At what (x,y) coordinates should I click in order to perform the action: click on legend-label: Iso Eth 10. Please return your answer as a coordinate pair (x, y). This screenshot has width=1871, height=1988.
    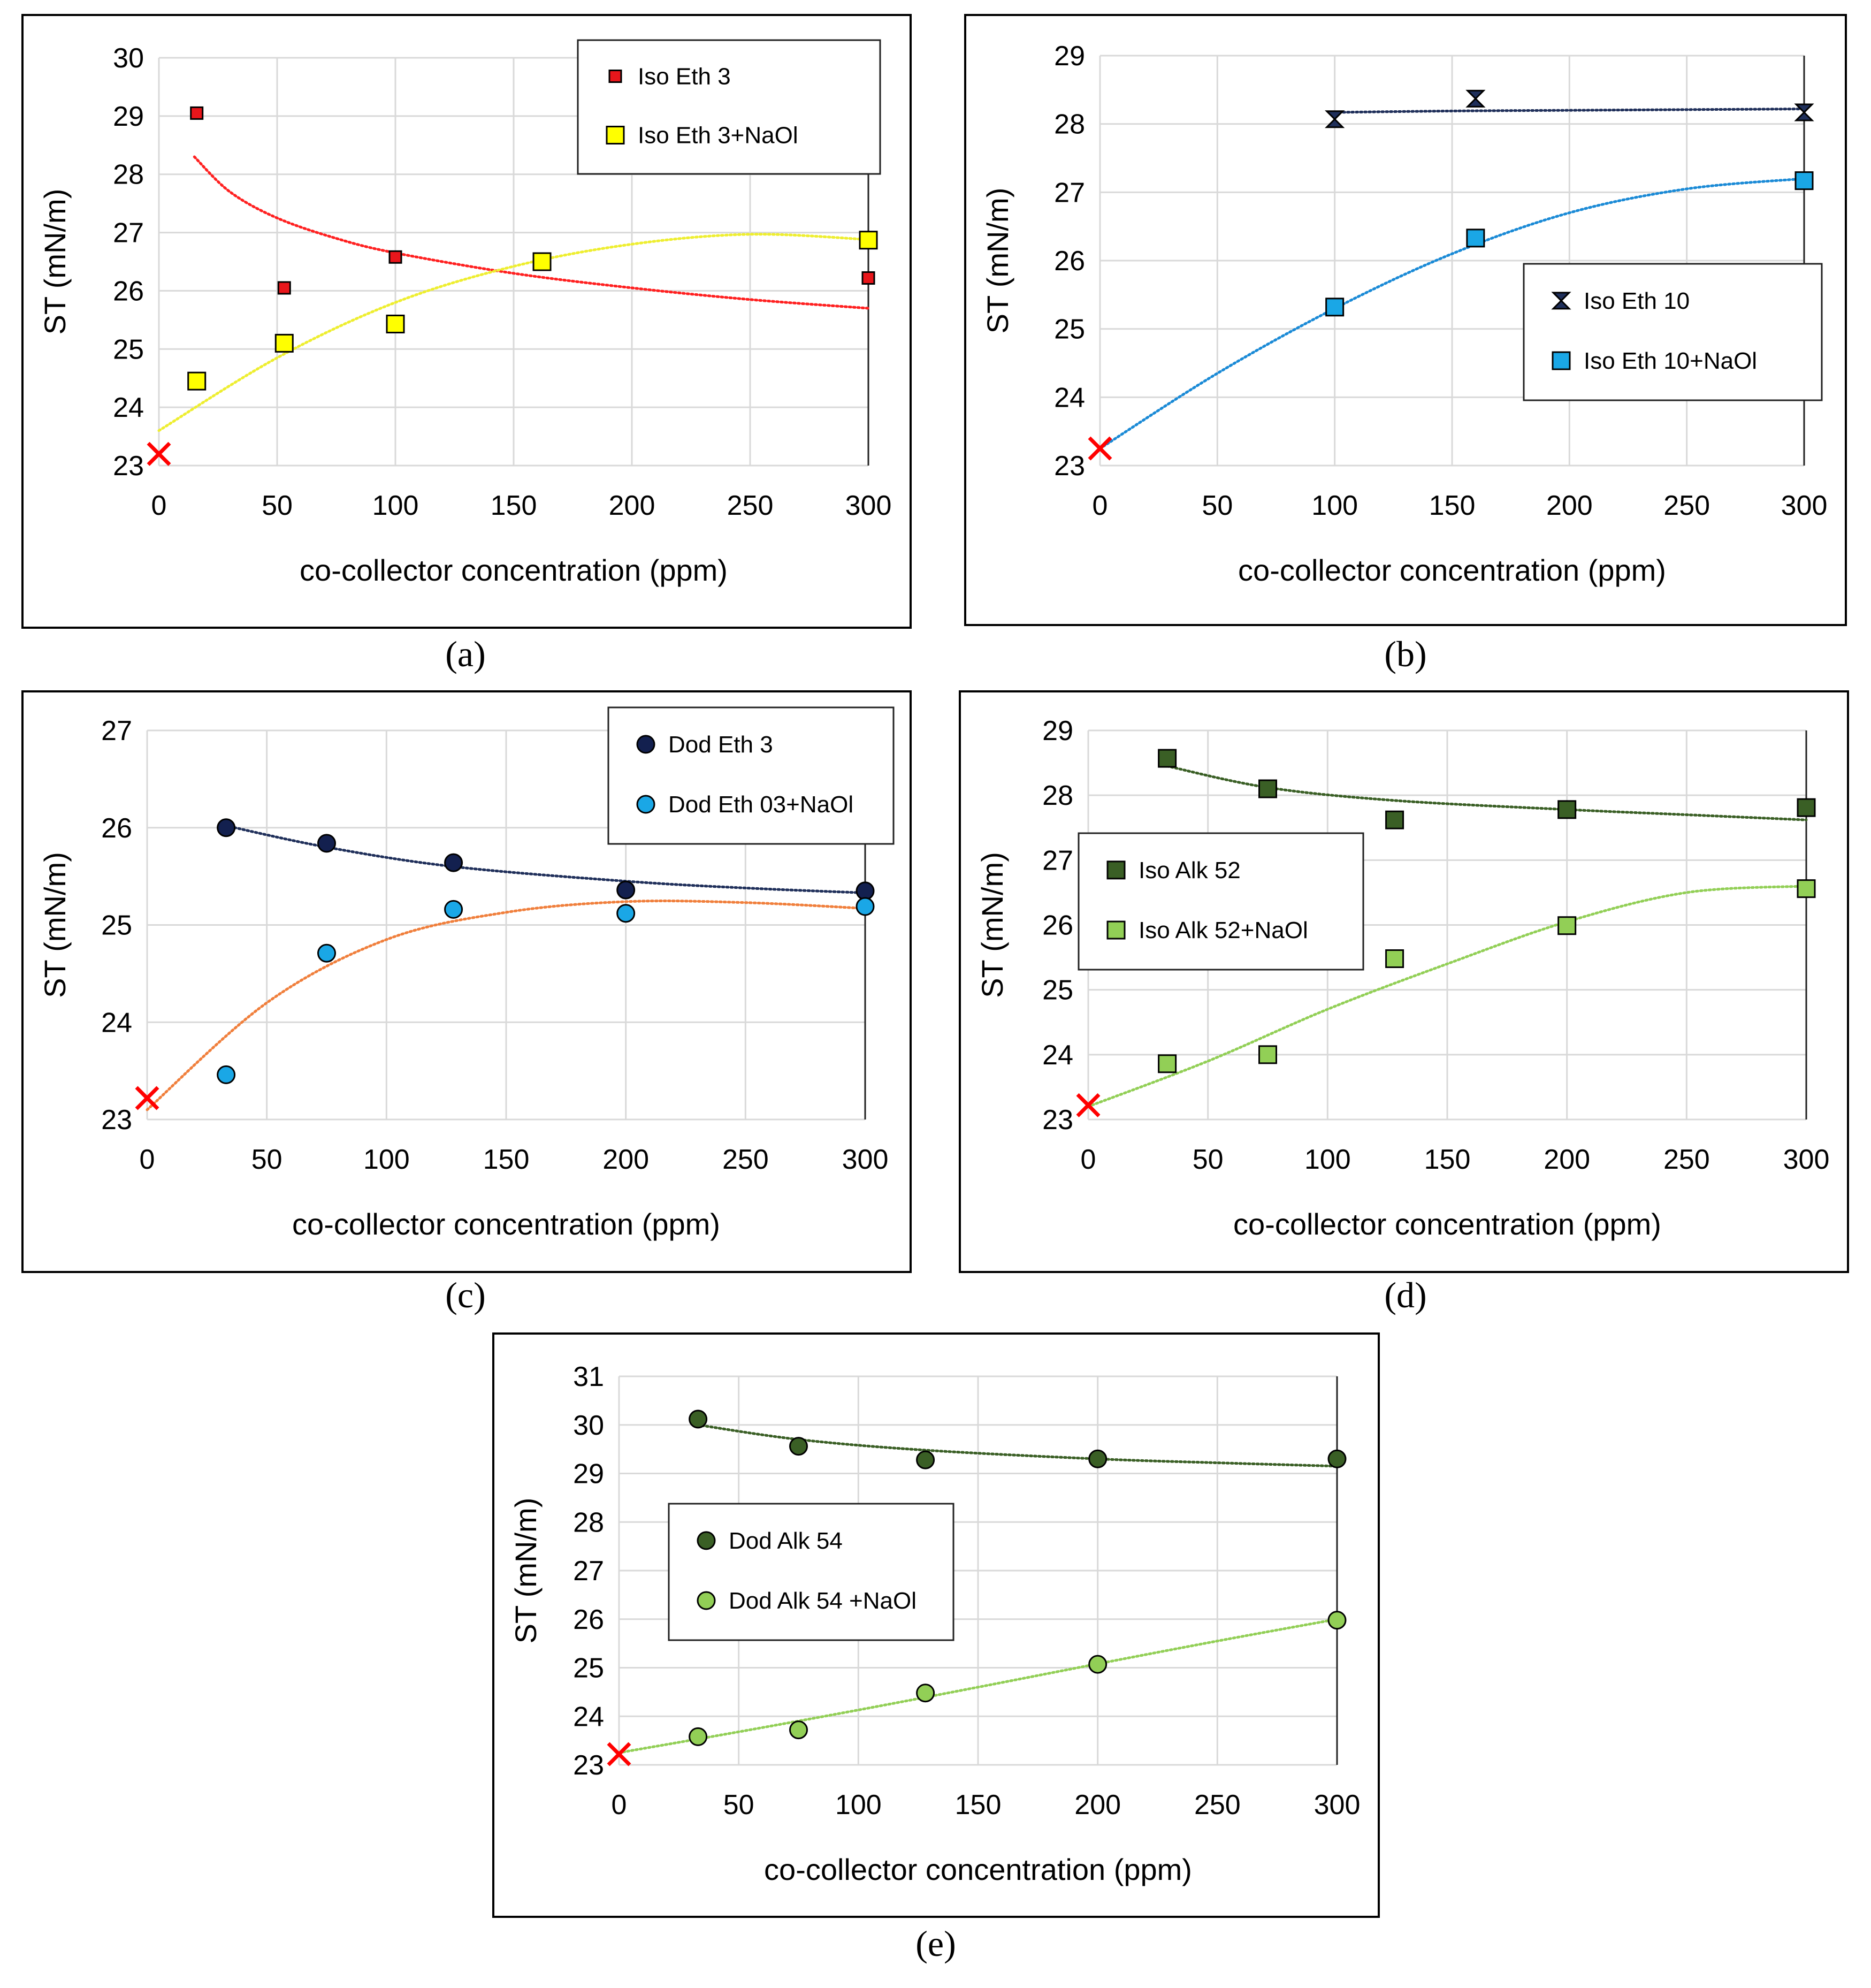
    Looking at the image, I should click on (1637, 301).